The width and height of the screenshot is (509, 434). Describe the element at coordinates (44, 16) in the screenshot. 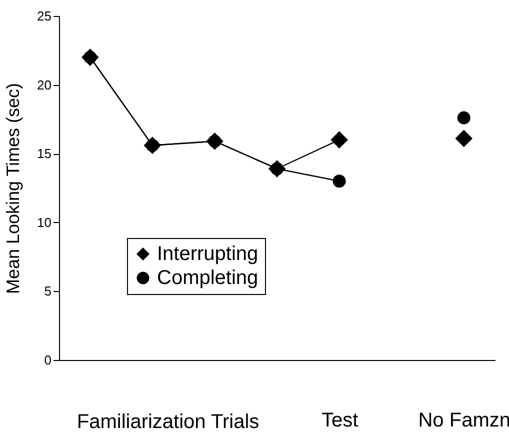

I see `y-tick-label: 25` at that location.